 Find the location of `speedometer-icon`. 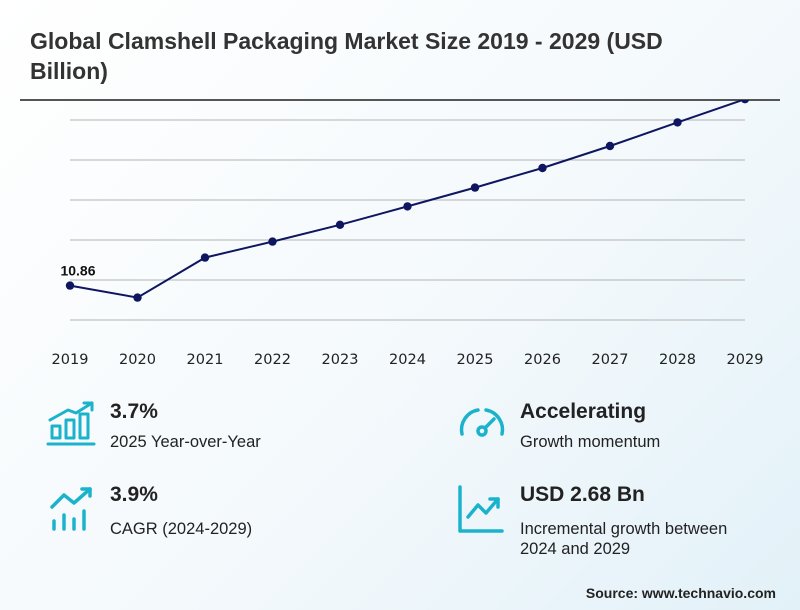

speedometer-icon is located at coordinates (482, 422).